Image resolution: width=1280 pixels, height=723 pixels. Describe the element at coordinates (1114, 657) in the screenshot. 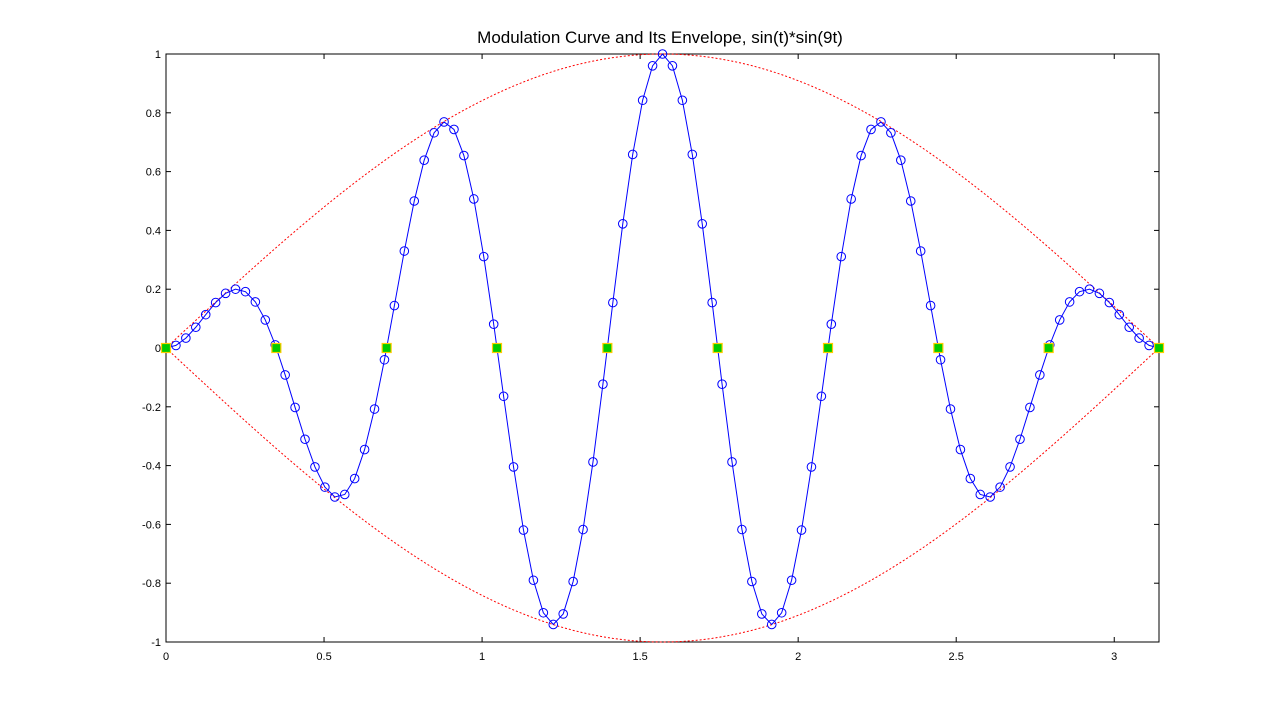

I see `x-tick-label: 3` at that location.